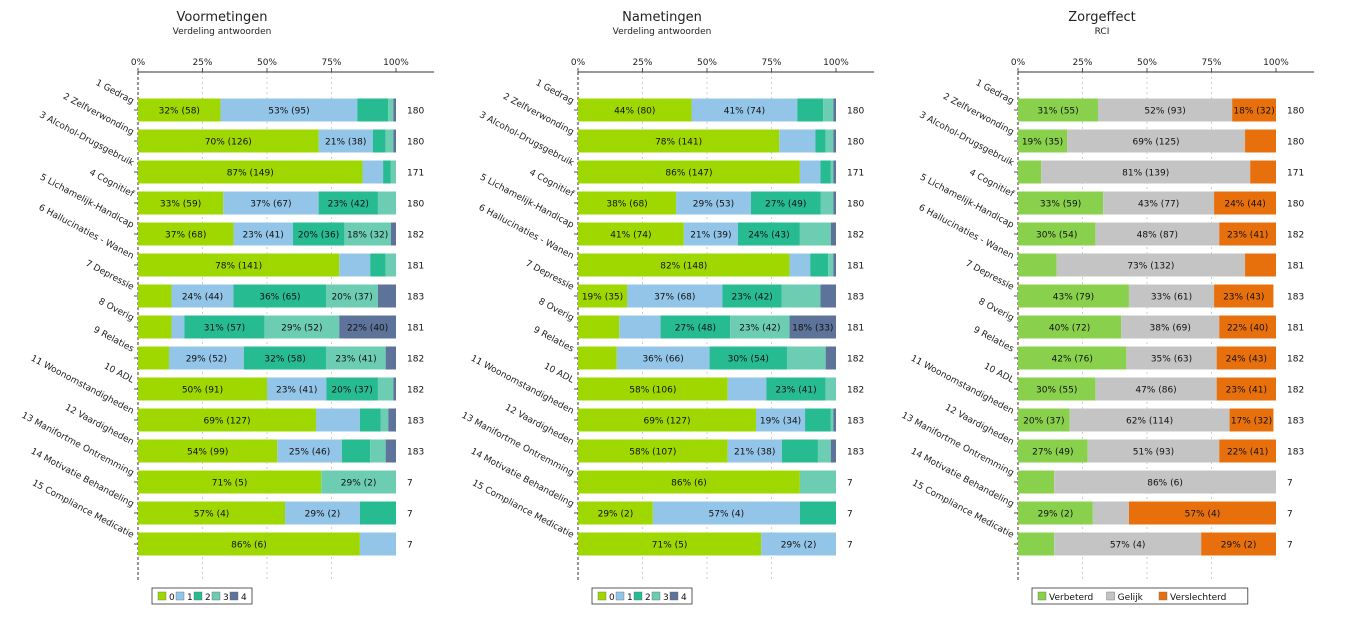 Image resolution: width=1357 pixels, height=638 pixels. I want to click on bar-data-label: 20% (37), so click(1043, 422).